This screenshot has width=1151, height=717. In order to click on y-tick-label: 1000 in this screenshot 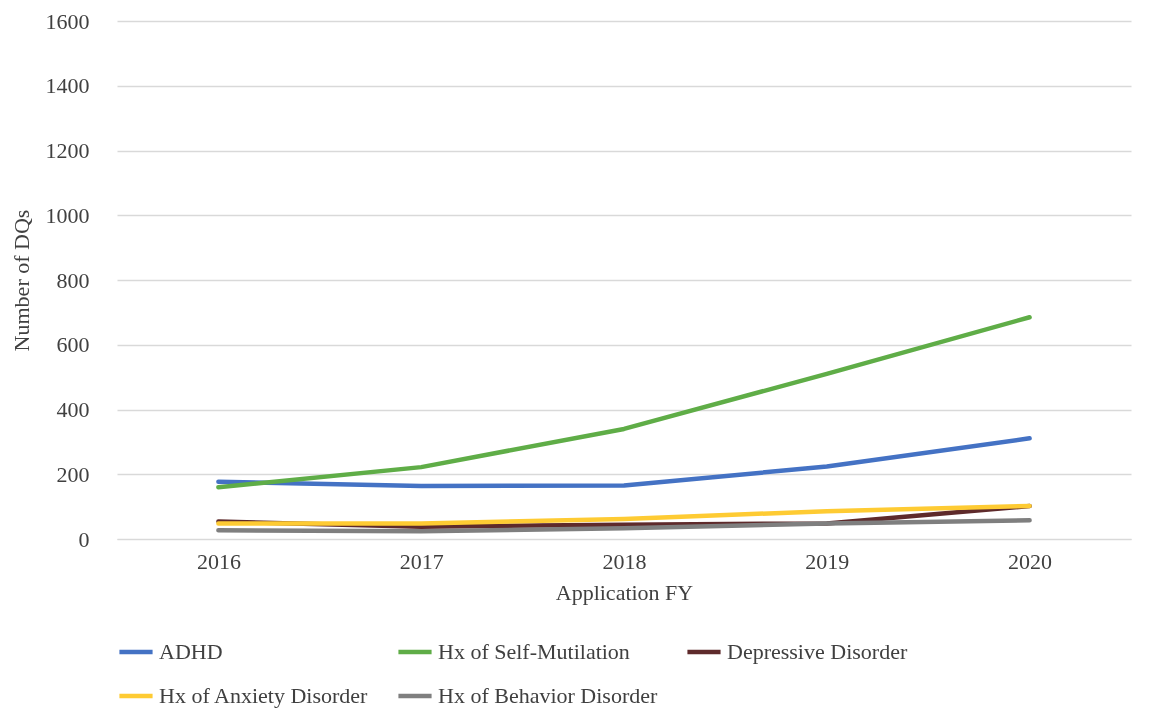, I will do `click(67, 215)`.